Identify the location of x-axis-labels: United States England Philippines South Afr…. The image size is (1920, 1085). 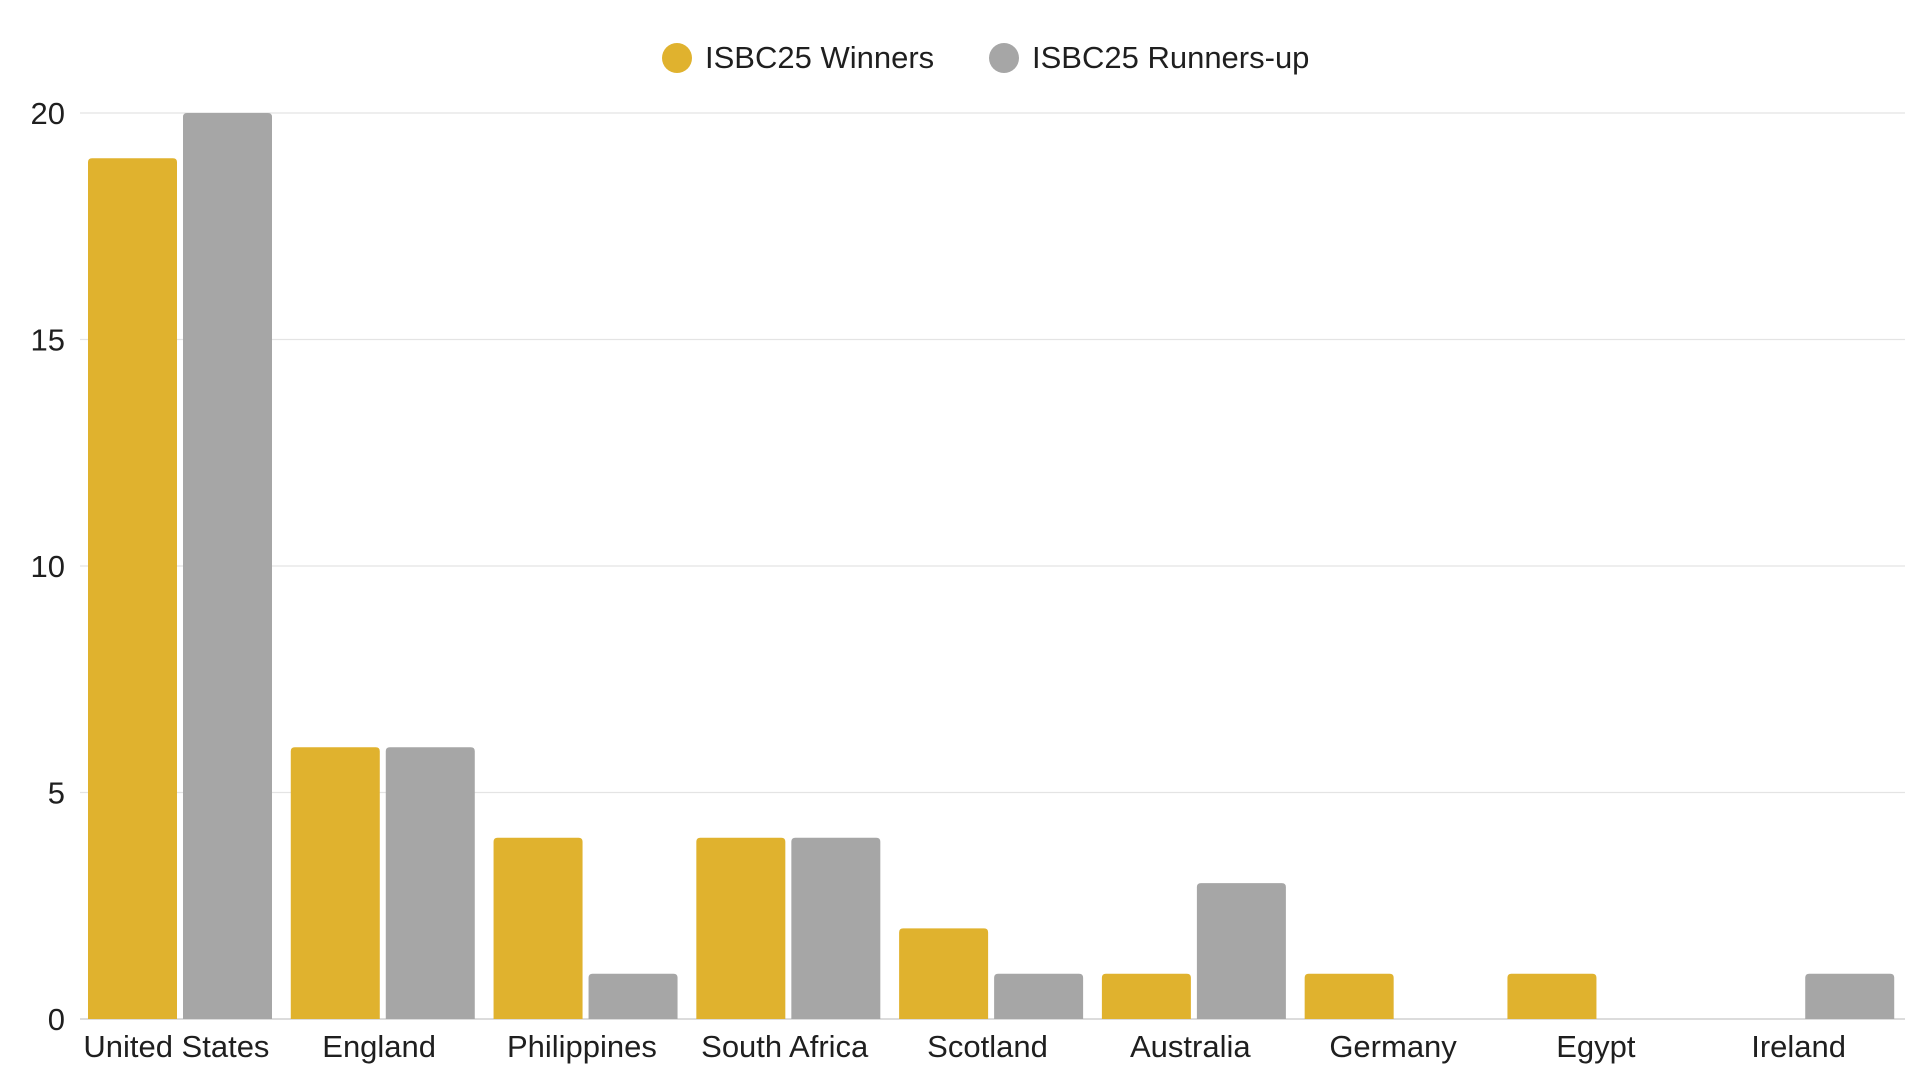
(964, 1046).